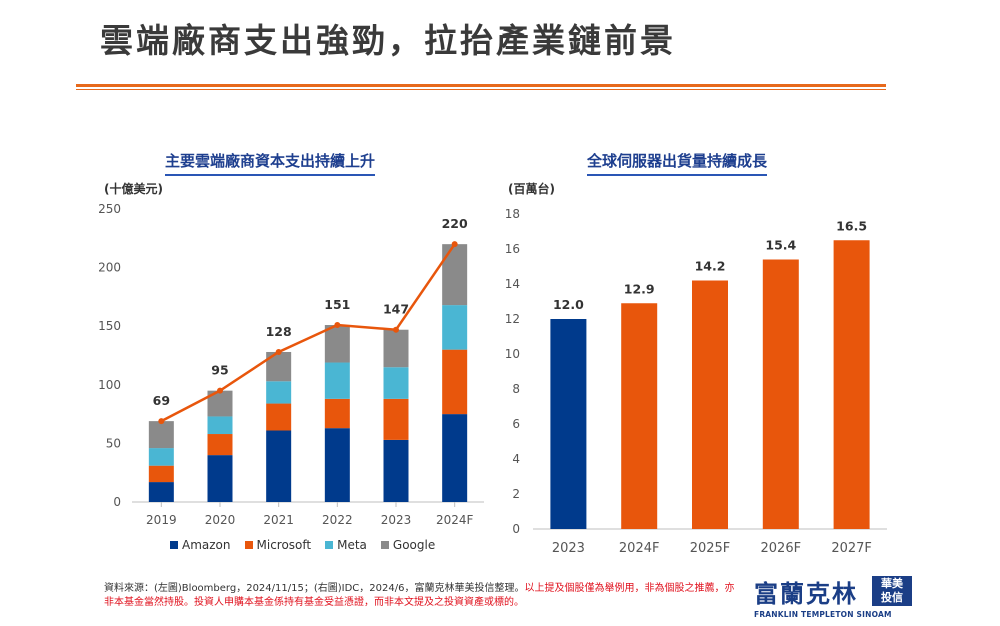 The width and height of the screenshot is (1000, 626). I want to click on left-y-tick-label: 50, so click(113, 443).